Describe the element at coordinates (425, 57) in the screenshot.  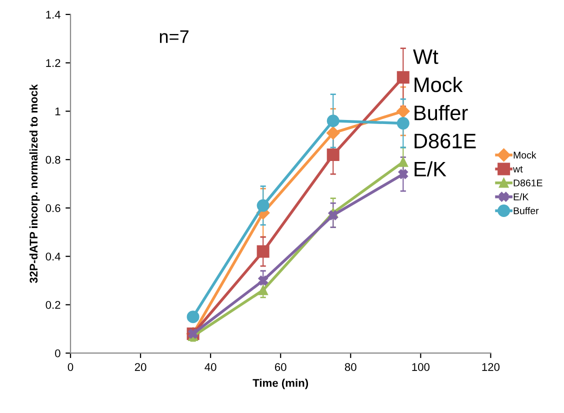
I see `annotation: Wt` at that location.